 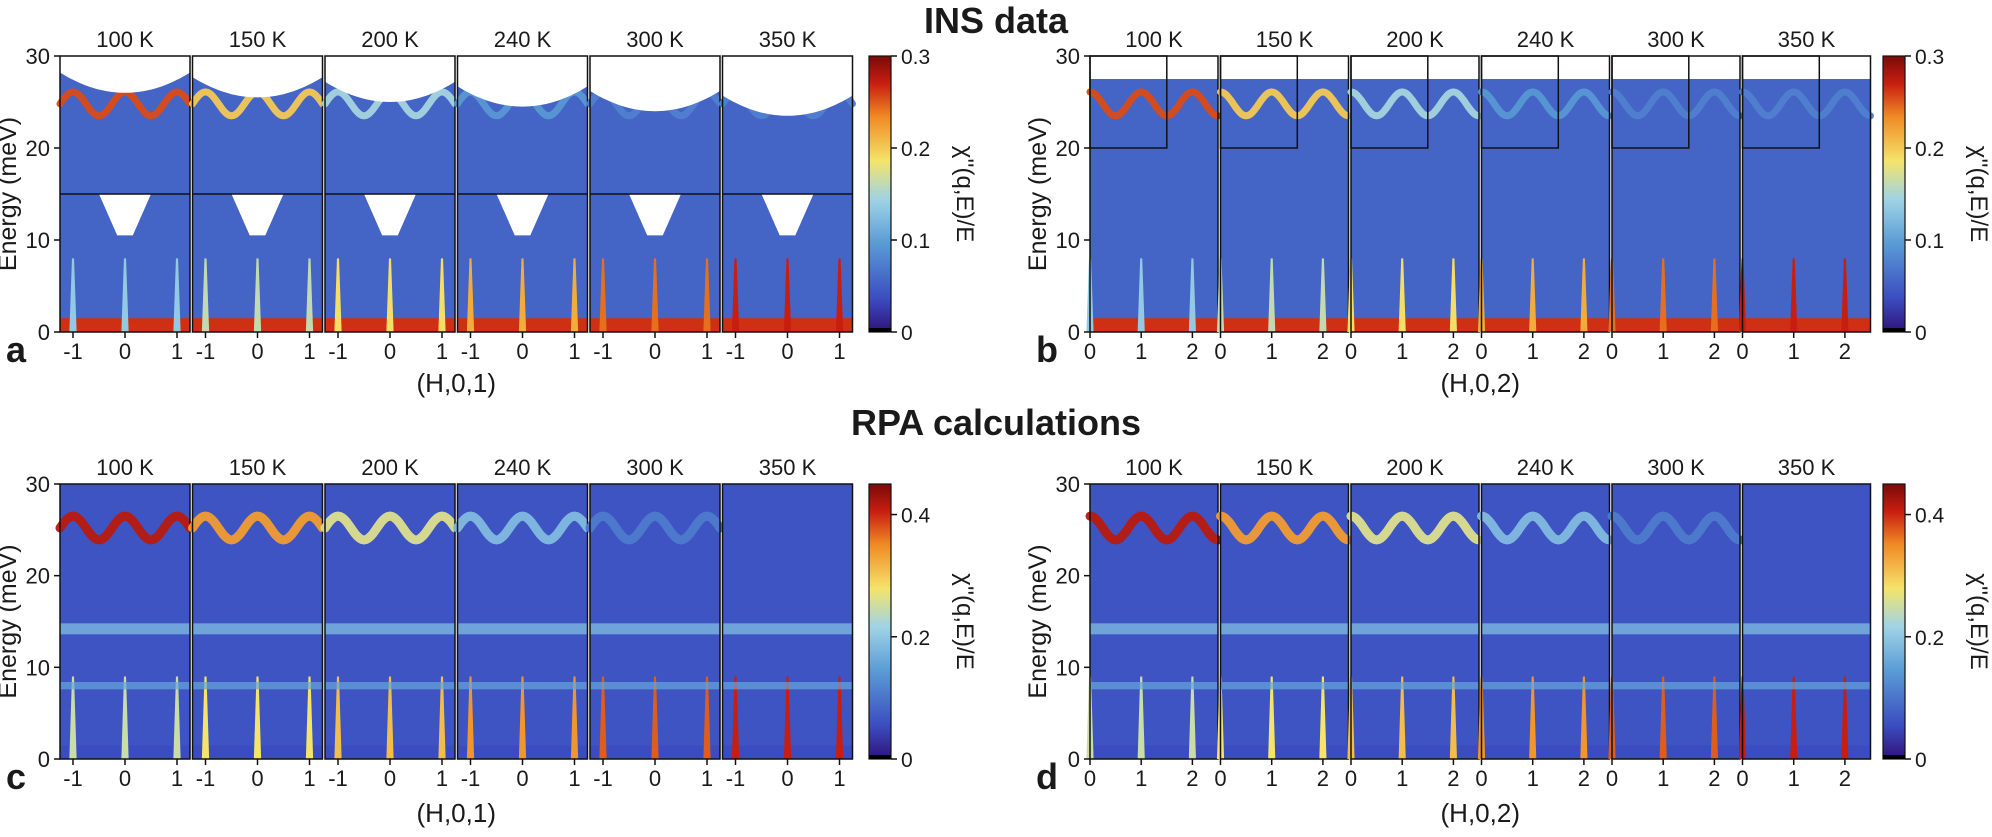 I want to click on x-axis-label: (H,0,1), so click(x=456, y=813).